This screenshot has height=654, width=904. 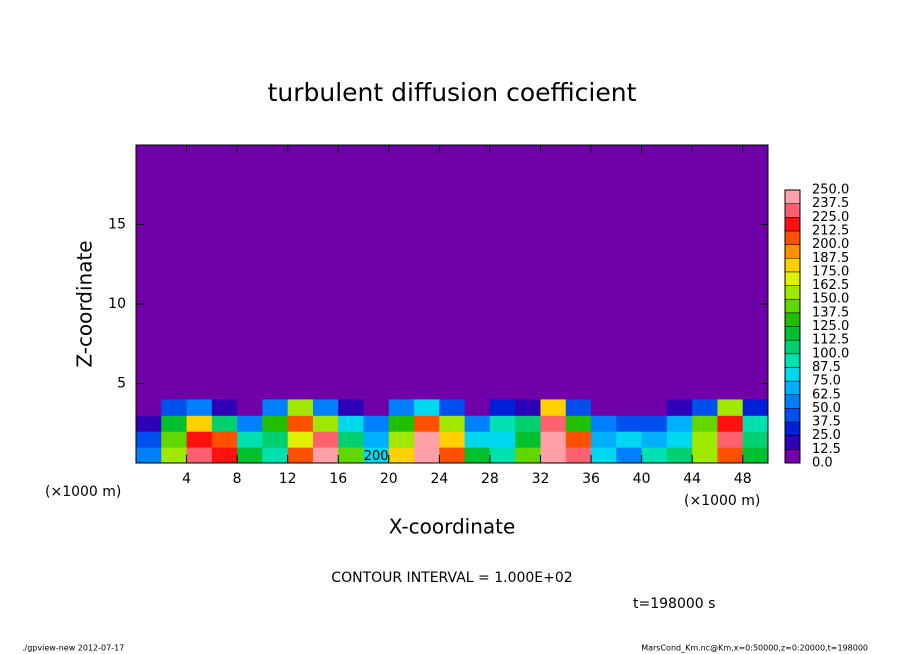 What do you see at coordinates (338, 479) in the screenshot?
I see `x-tick-label: 16` at bounding box center [338, 479].